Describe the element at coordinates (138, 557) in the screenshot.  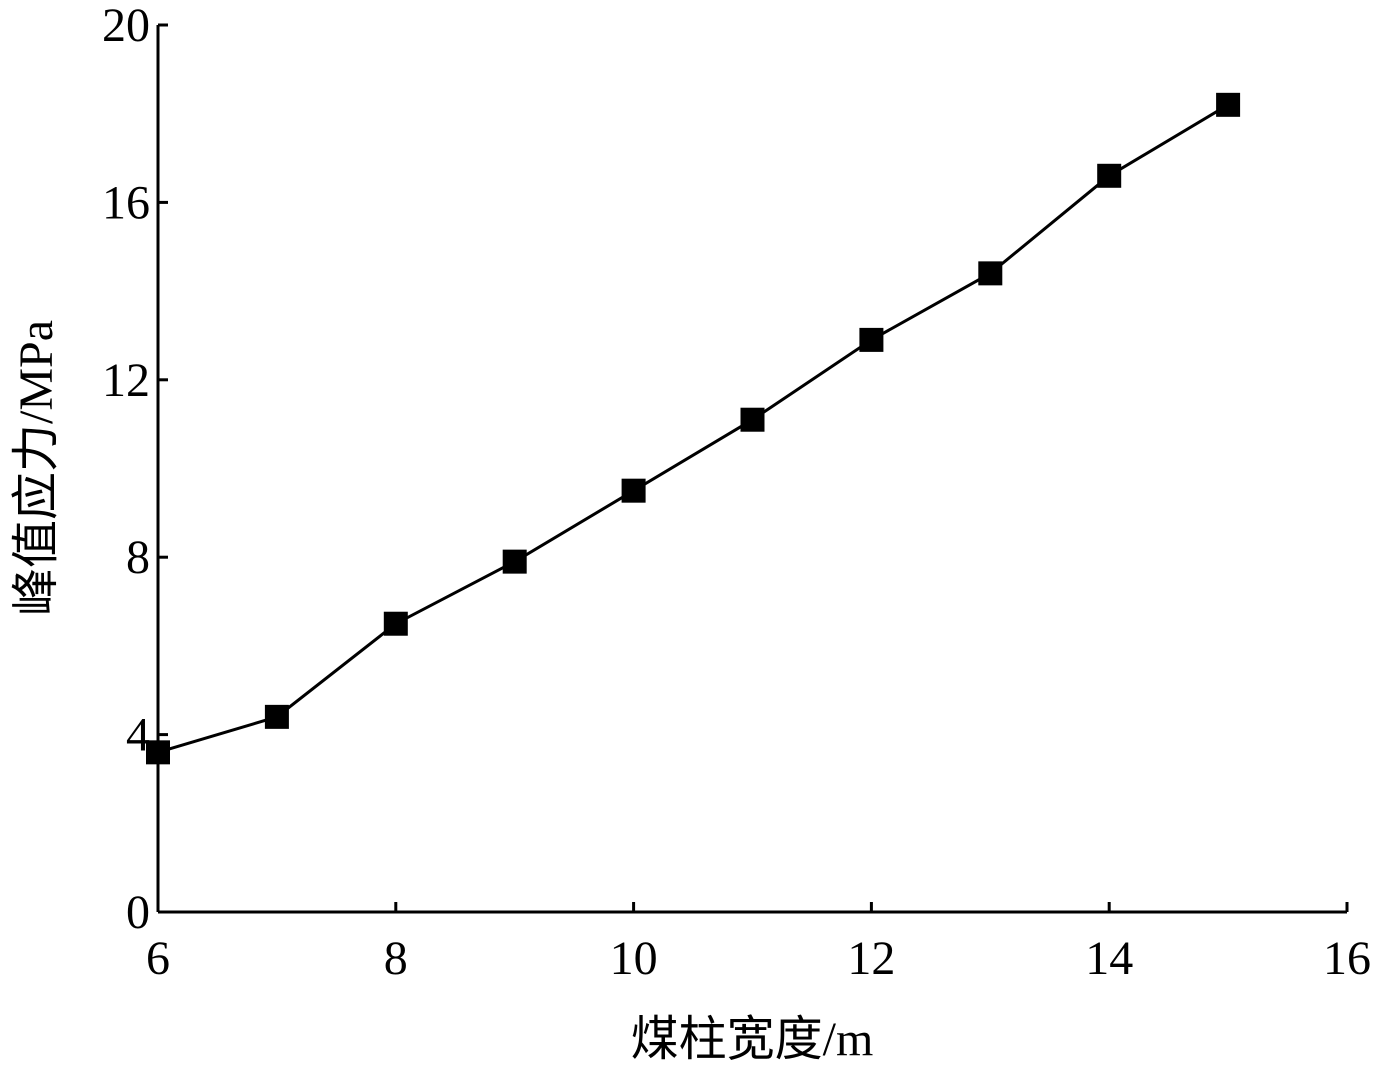
I see `y-tick-label: 8` at that location.